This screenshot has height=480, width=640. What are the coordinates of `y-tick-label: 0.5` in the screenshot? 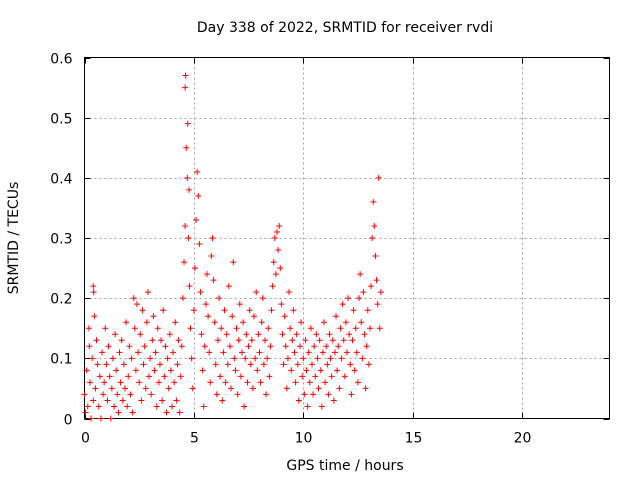 It's located at (61, 120).